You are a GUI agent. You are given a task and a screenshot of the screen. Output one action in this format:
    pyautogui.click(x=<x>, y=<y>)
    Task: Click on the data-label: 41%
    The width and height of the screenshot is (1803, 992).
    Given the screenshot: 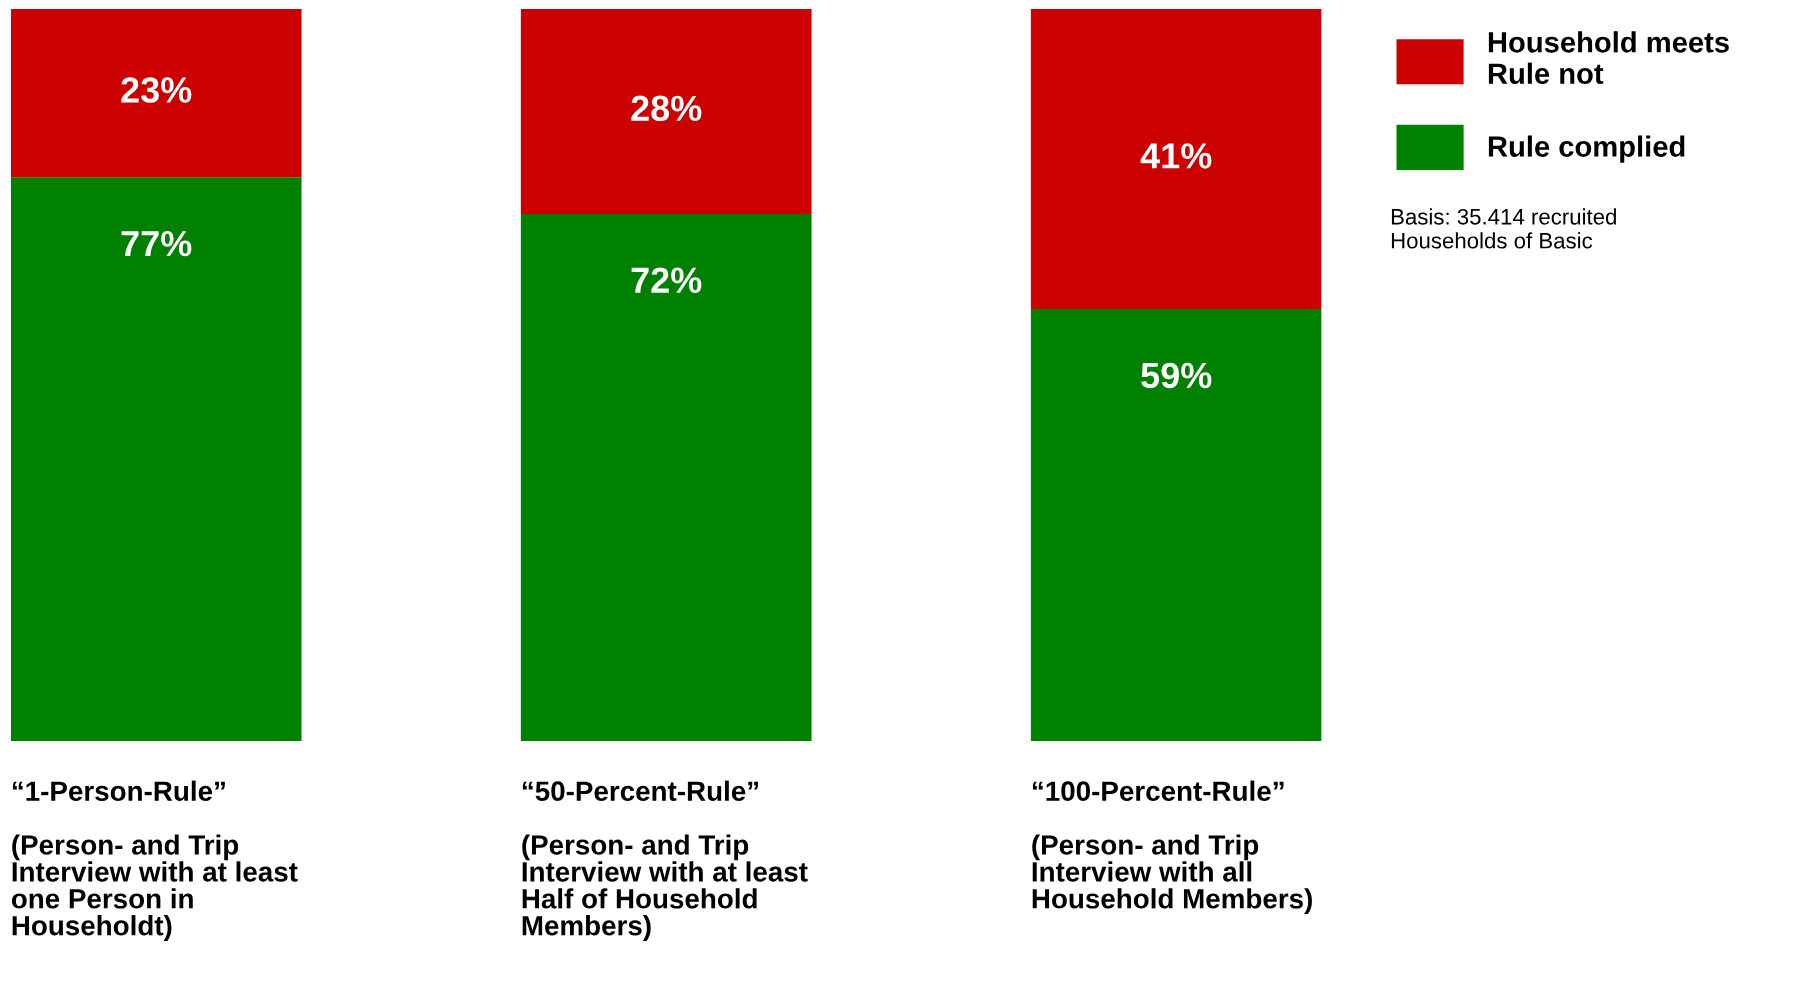 What is the action you would take?
    pyautogui.click(x=1176, y=156)
    